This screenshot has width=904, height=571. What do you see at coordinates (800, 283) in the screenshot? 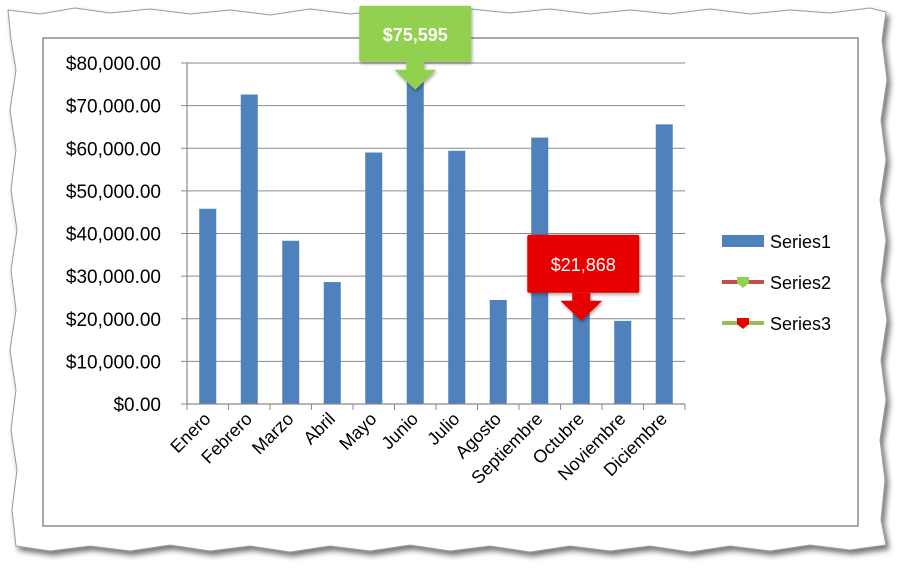
I see `legend-label: Series2` at bounding box center [800, 283].